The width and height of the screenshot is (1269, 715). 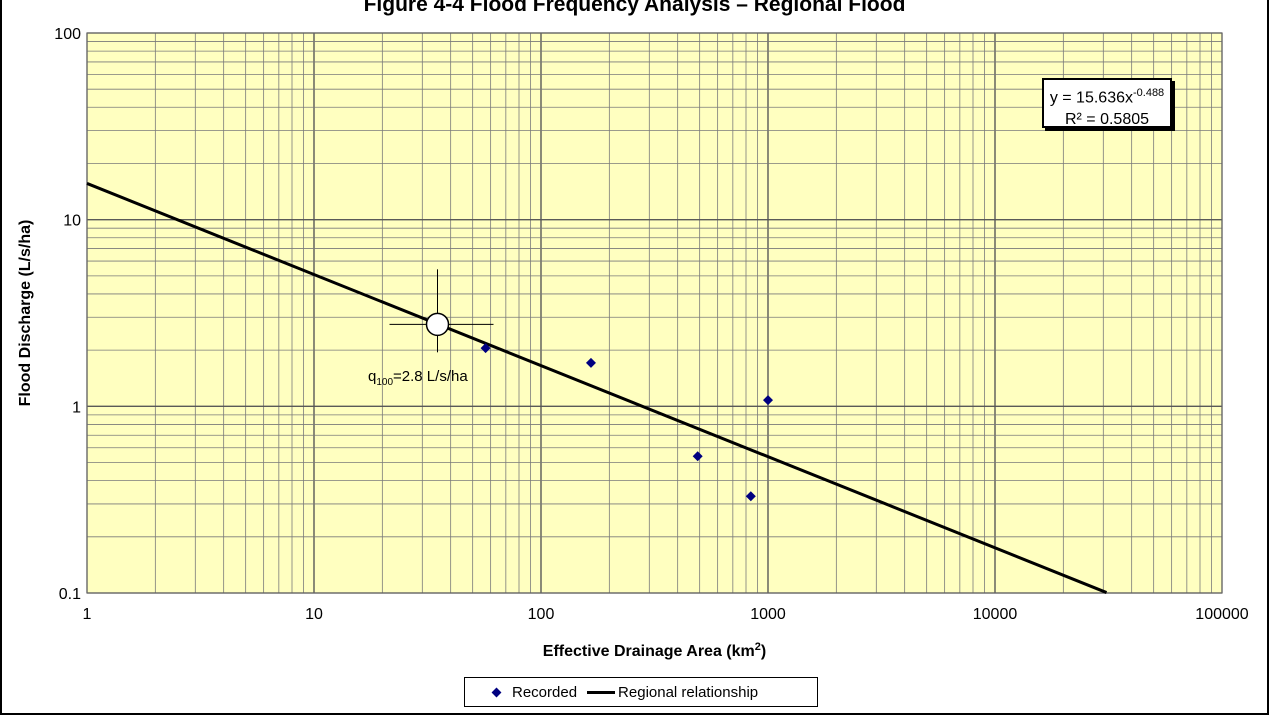 What do you see at coordinates (1107, 120) in the screenshot?
I see `r-squared: R² = 0.5805` at bounding box center [1107, 120].